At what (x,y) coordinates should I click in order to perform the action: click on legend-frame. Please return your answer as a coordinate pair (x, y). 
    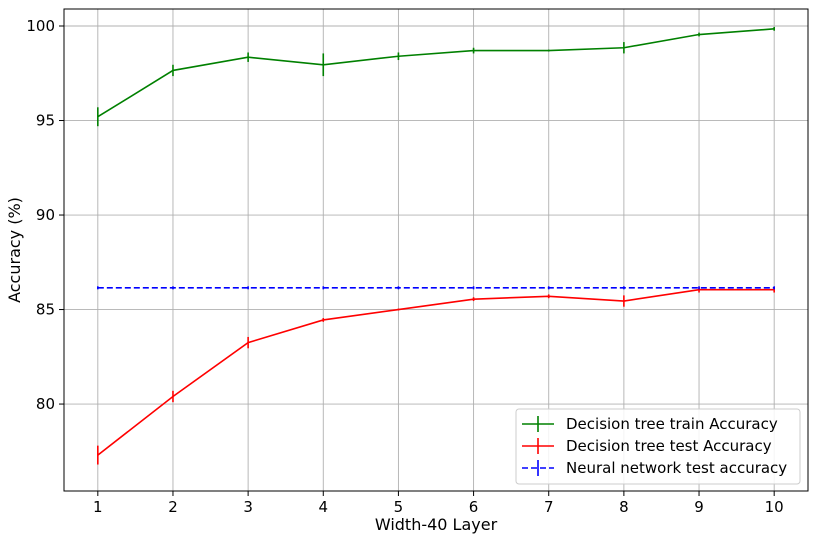
    Looking at the image, I should click on (658, 446).